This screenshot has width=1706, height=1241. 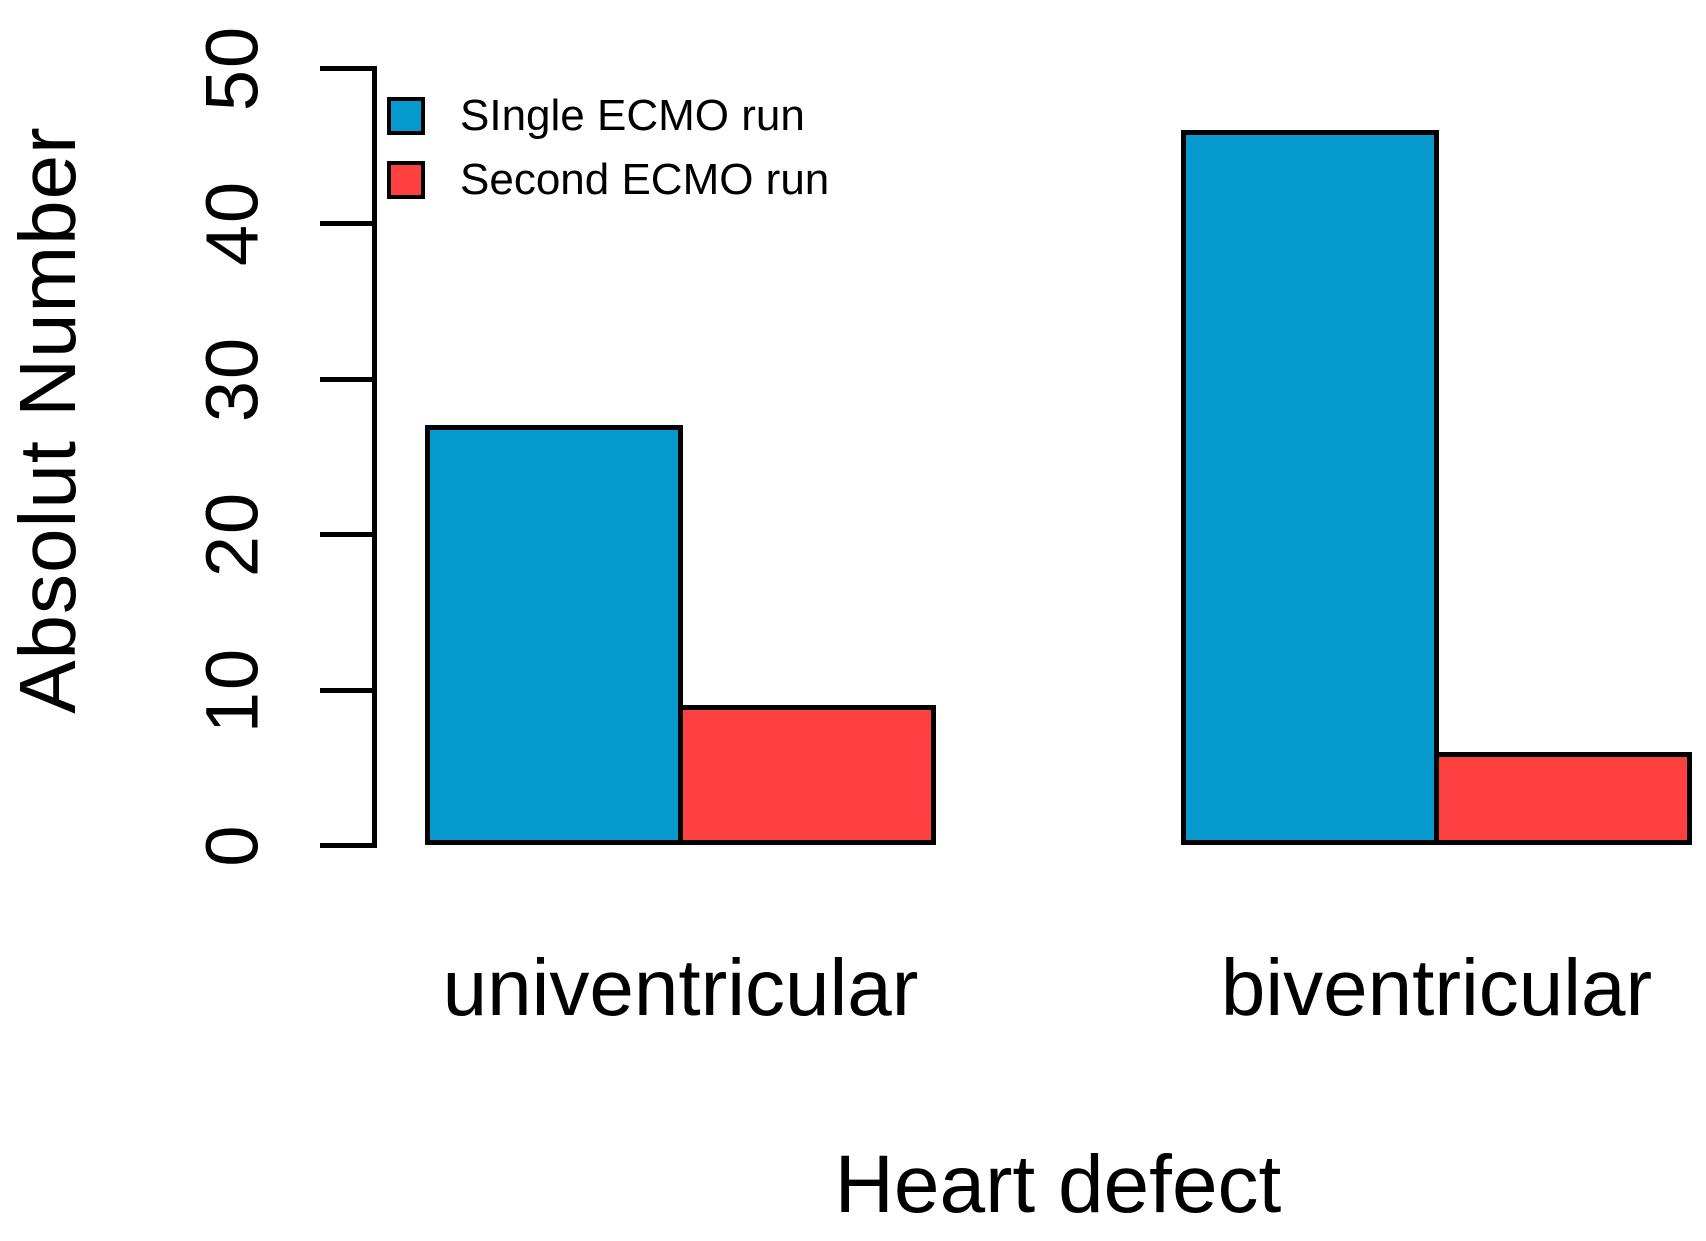 What do you see at coordinates (374, 455) in the screenshot?
I see `y-axis-line` at bounding box center [374, 455].